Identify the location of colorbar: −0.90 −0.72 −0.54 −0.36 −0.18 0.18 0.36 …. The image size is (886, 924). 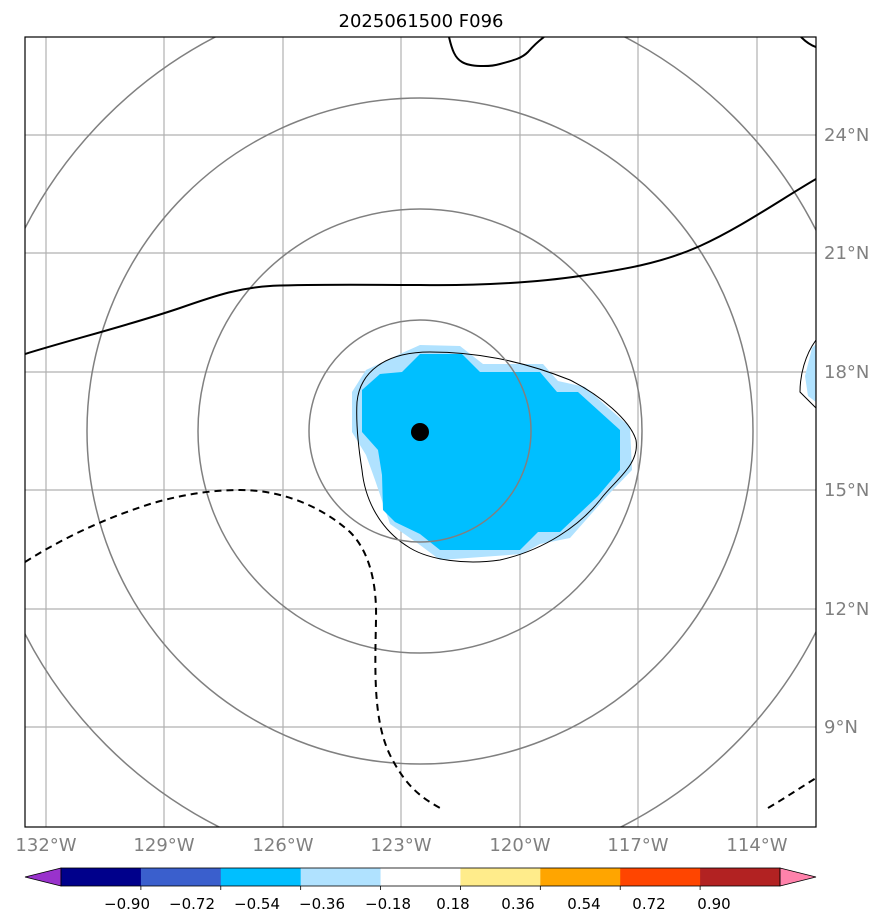
(420, 890).